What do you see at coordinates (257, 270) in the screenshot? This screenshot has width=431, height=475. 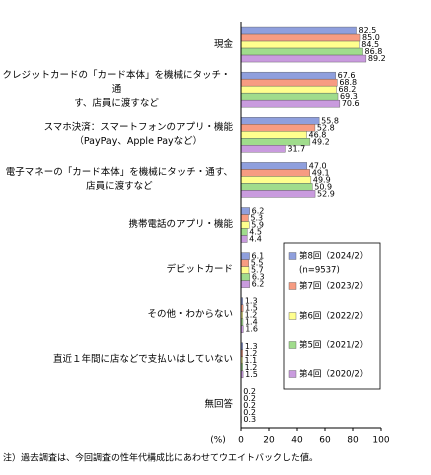 I see `value-label: 5.7` at bounding box center [257, 270].